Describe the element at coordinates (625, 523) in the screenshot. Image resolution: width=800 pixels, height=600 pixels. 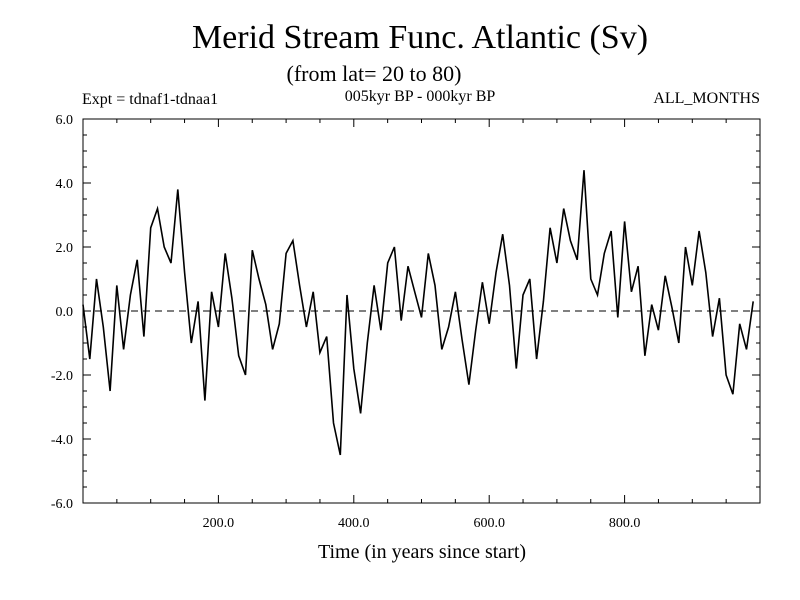
I see `x-tick-label: 800.0` at that location.